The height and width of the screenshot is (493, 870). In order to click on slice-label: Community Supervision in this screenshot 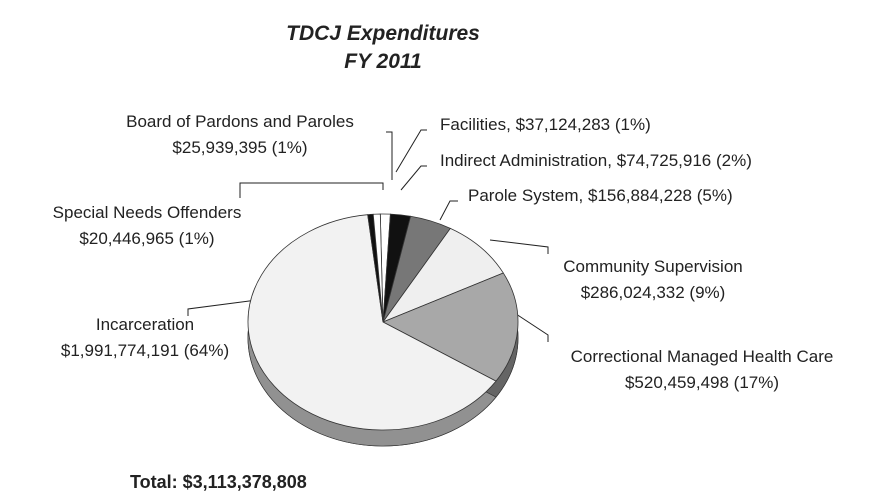, I will do `click(653, 266)`.